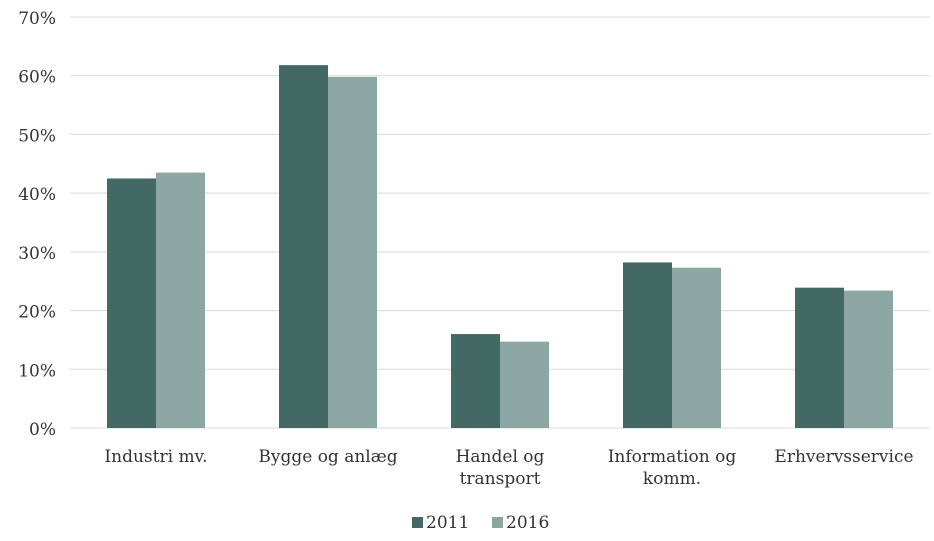 Image resolution: width=934 pixels, height=541 pixels. Describe the element at coordinates (37, 224) in the screenshot. I see `y-axis-tick-labels: 0% 10% 20% 30% 40% 50% 60% 70%` at that location.